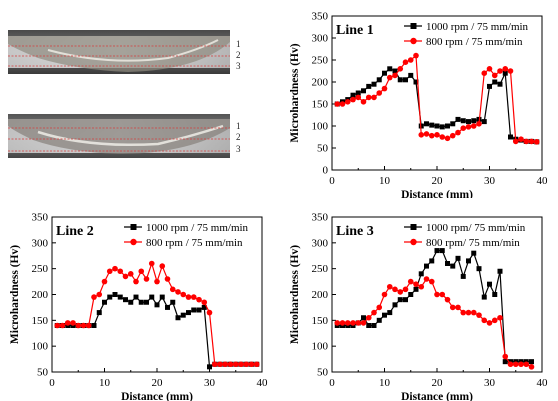  I want to click on x-tick-label: 0, so click(52, 383).